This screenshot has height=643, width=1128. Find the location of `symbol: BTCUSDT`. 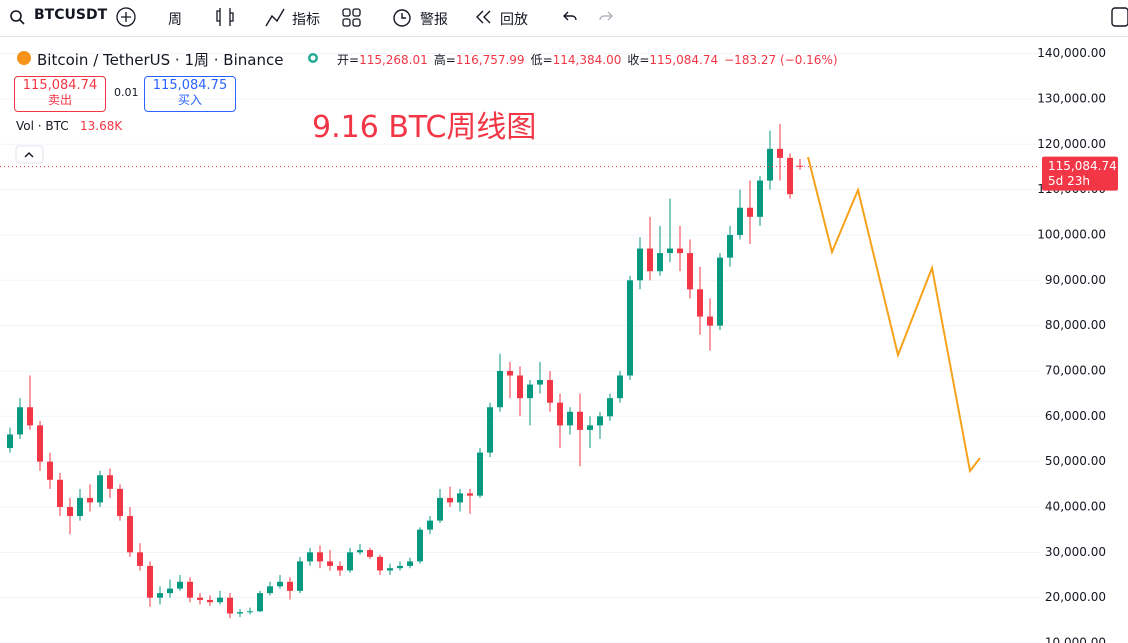

symbol: BTCUSDT is located at coordinates (71, 15).